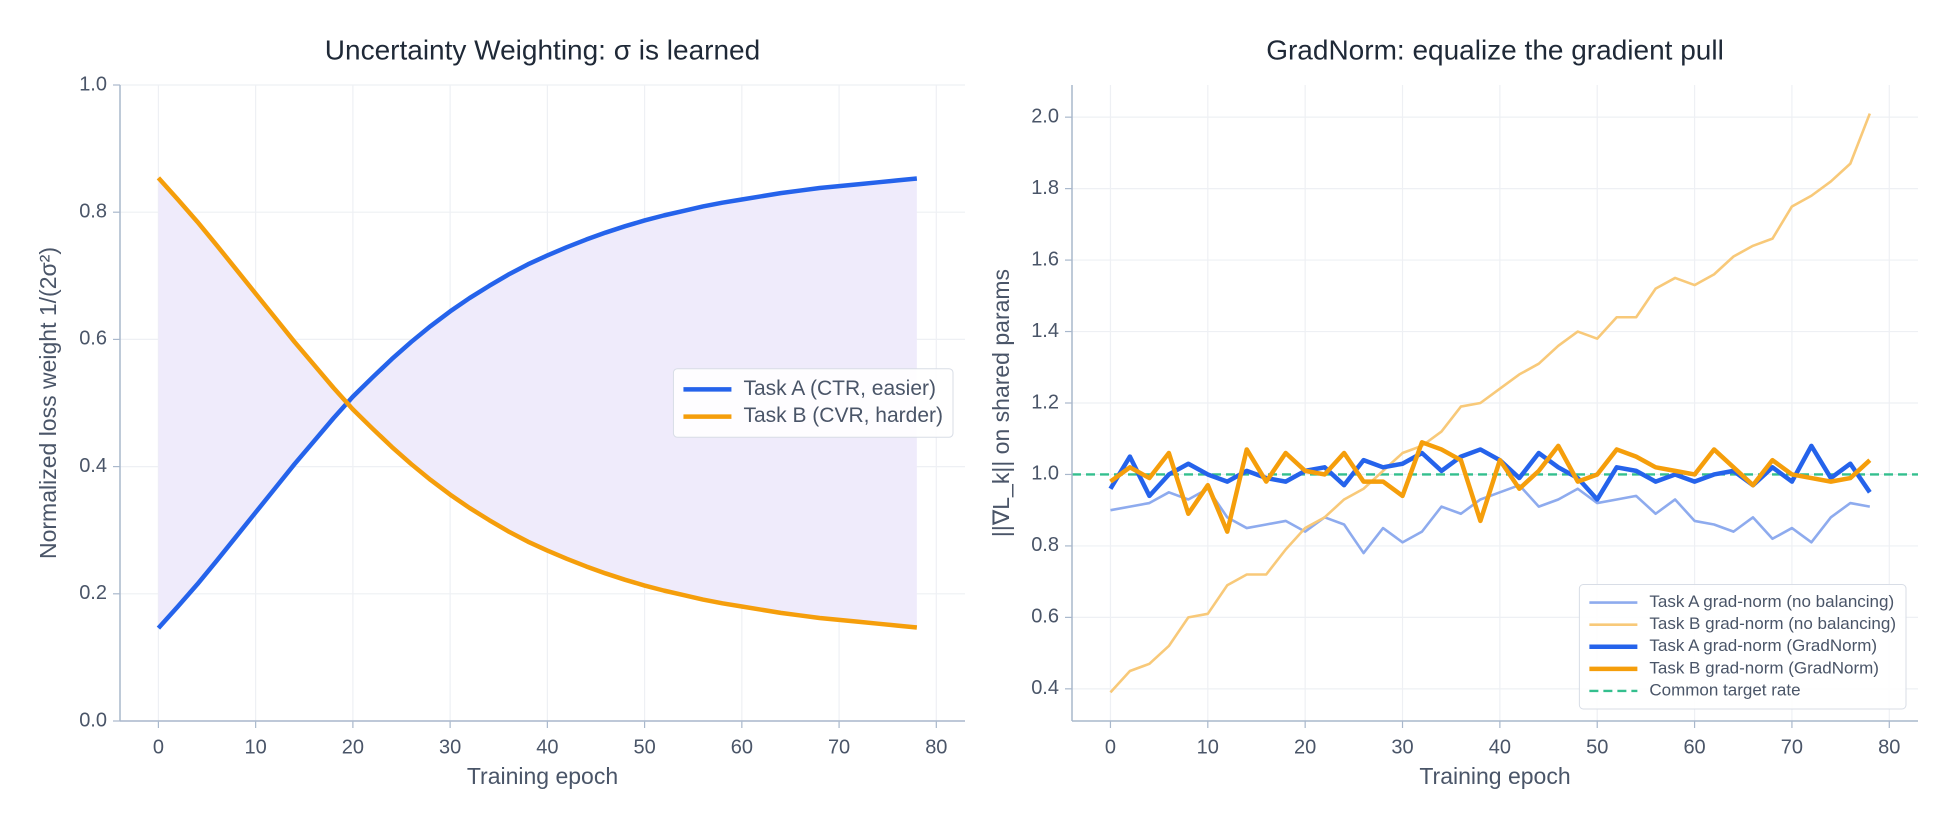  Describe the element at coordinates (843, 415) in the screenshot. I see `legend-label: Task B (CVR, harder)` at that location.